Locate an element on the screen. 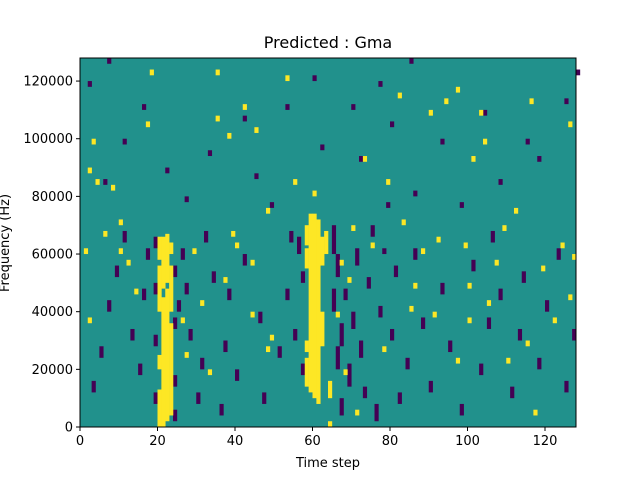  y-axis-label: Frequency (Hz) is located at coordinates (6, 243).